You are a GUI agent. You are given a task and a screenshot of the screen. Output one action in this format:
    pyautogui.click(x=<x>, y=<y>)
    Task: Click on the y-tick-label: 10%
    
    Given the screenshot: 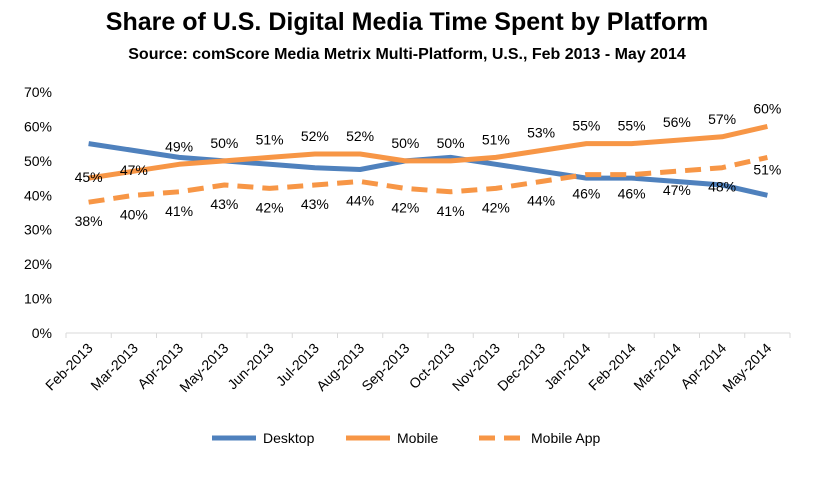 What is the action you would take?
    pyautogui.click(x=38, y=299)
    